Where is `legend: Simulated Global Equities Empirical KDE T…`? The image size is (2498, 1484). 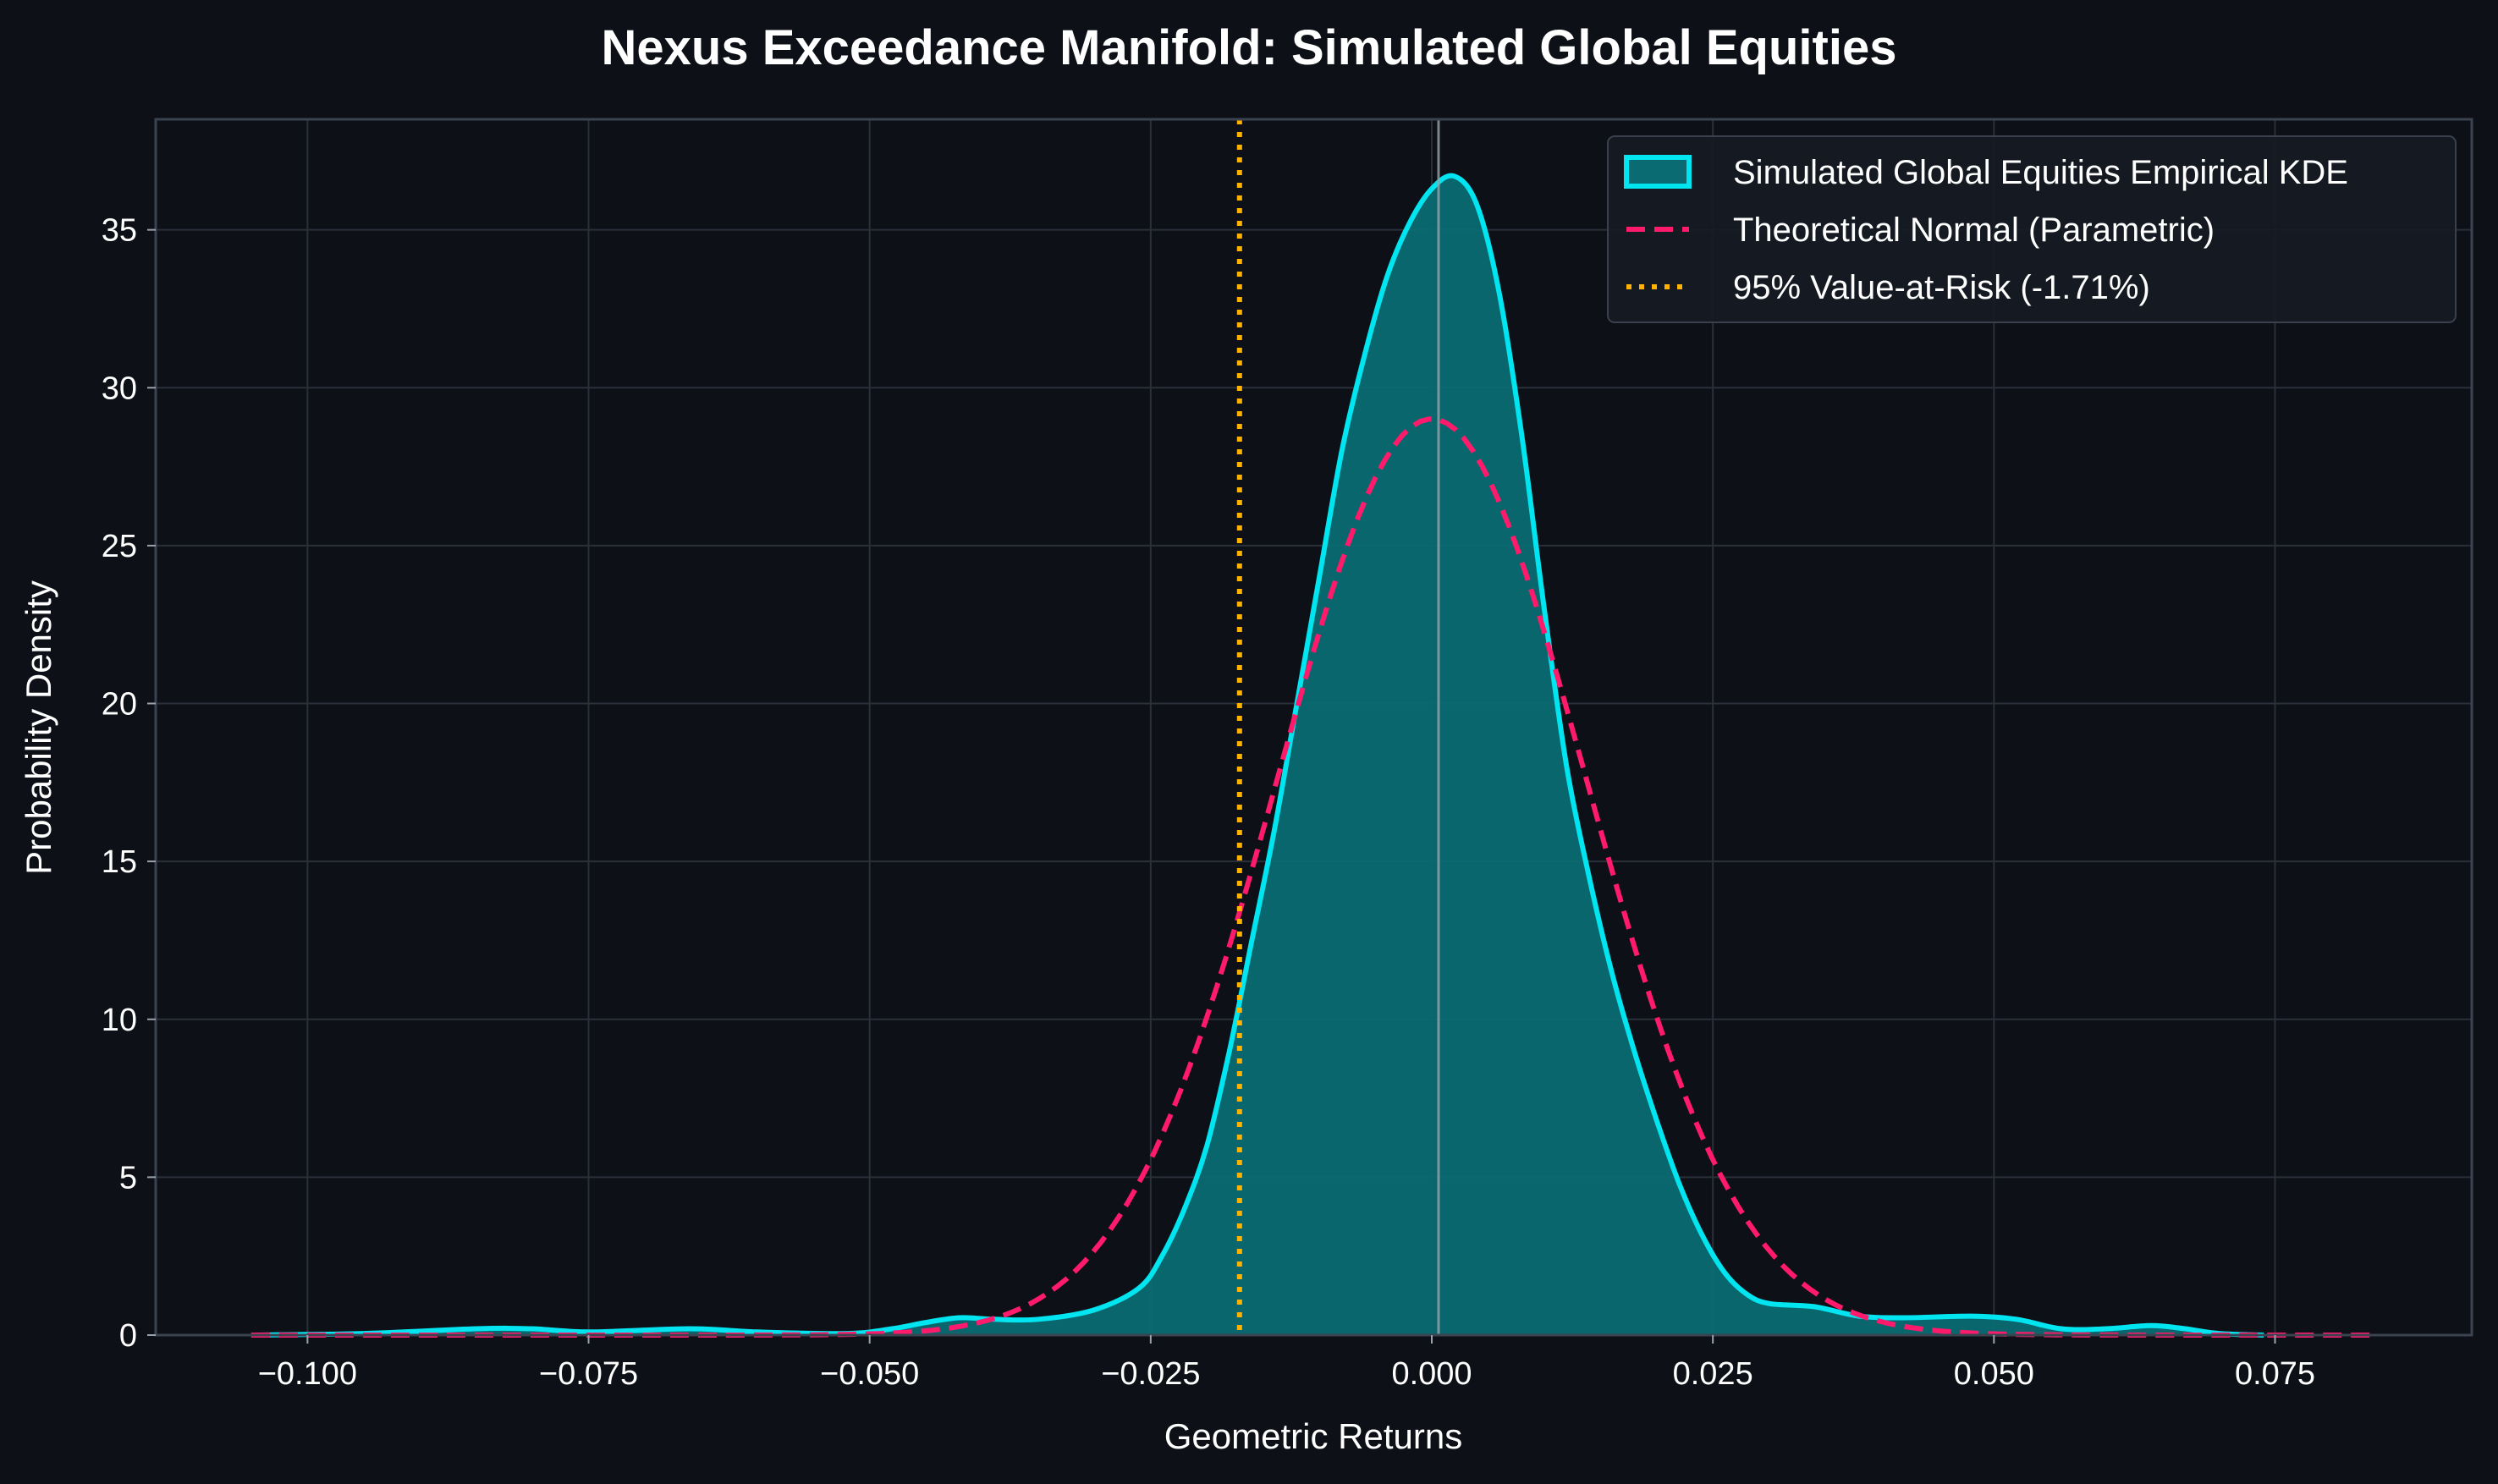
legend: Simulated Global Equities Empirical KDE T… is located at coordinates (2032, 229).